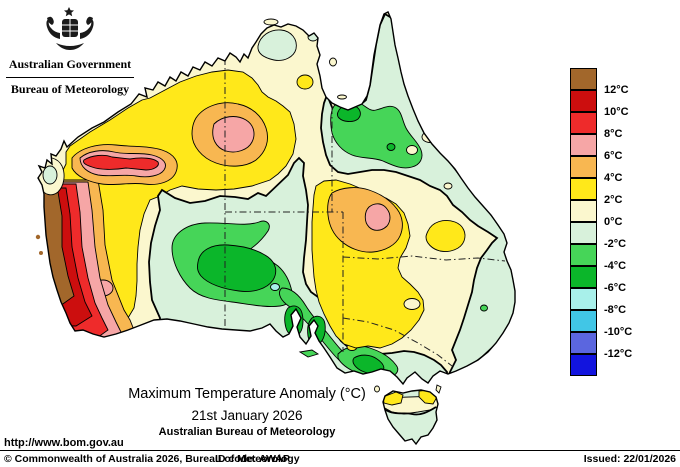 This screenshot has width=680, height=467. What do you see at coordinates (309, 353) in the screenshot?
I see `island-kangaroo` at bounding box center [309, 353].